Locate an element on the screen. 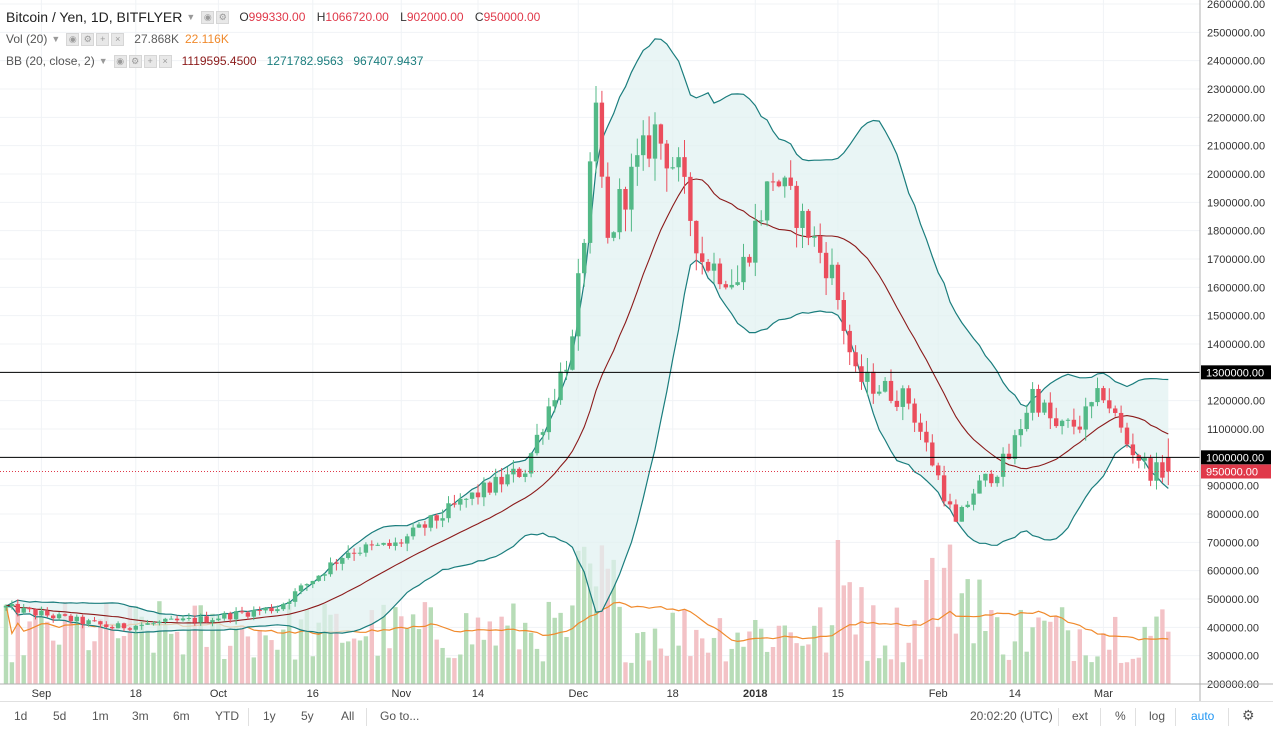 The image size is (1273, 733). chevron-down-icon: ▼ is located at coordinates (56, 39).